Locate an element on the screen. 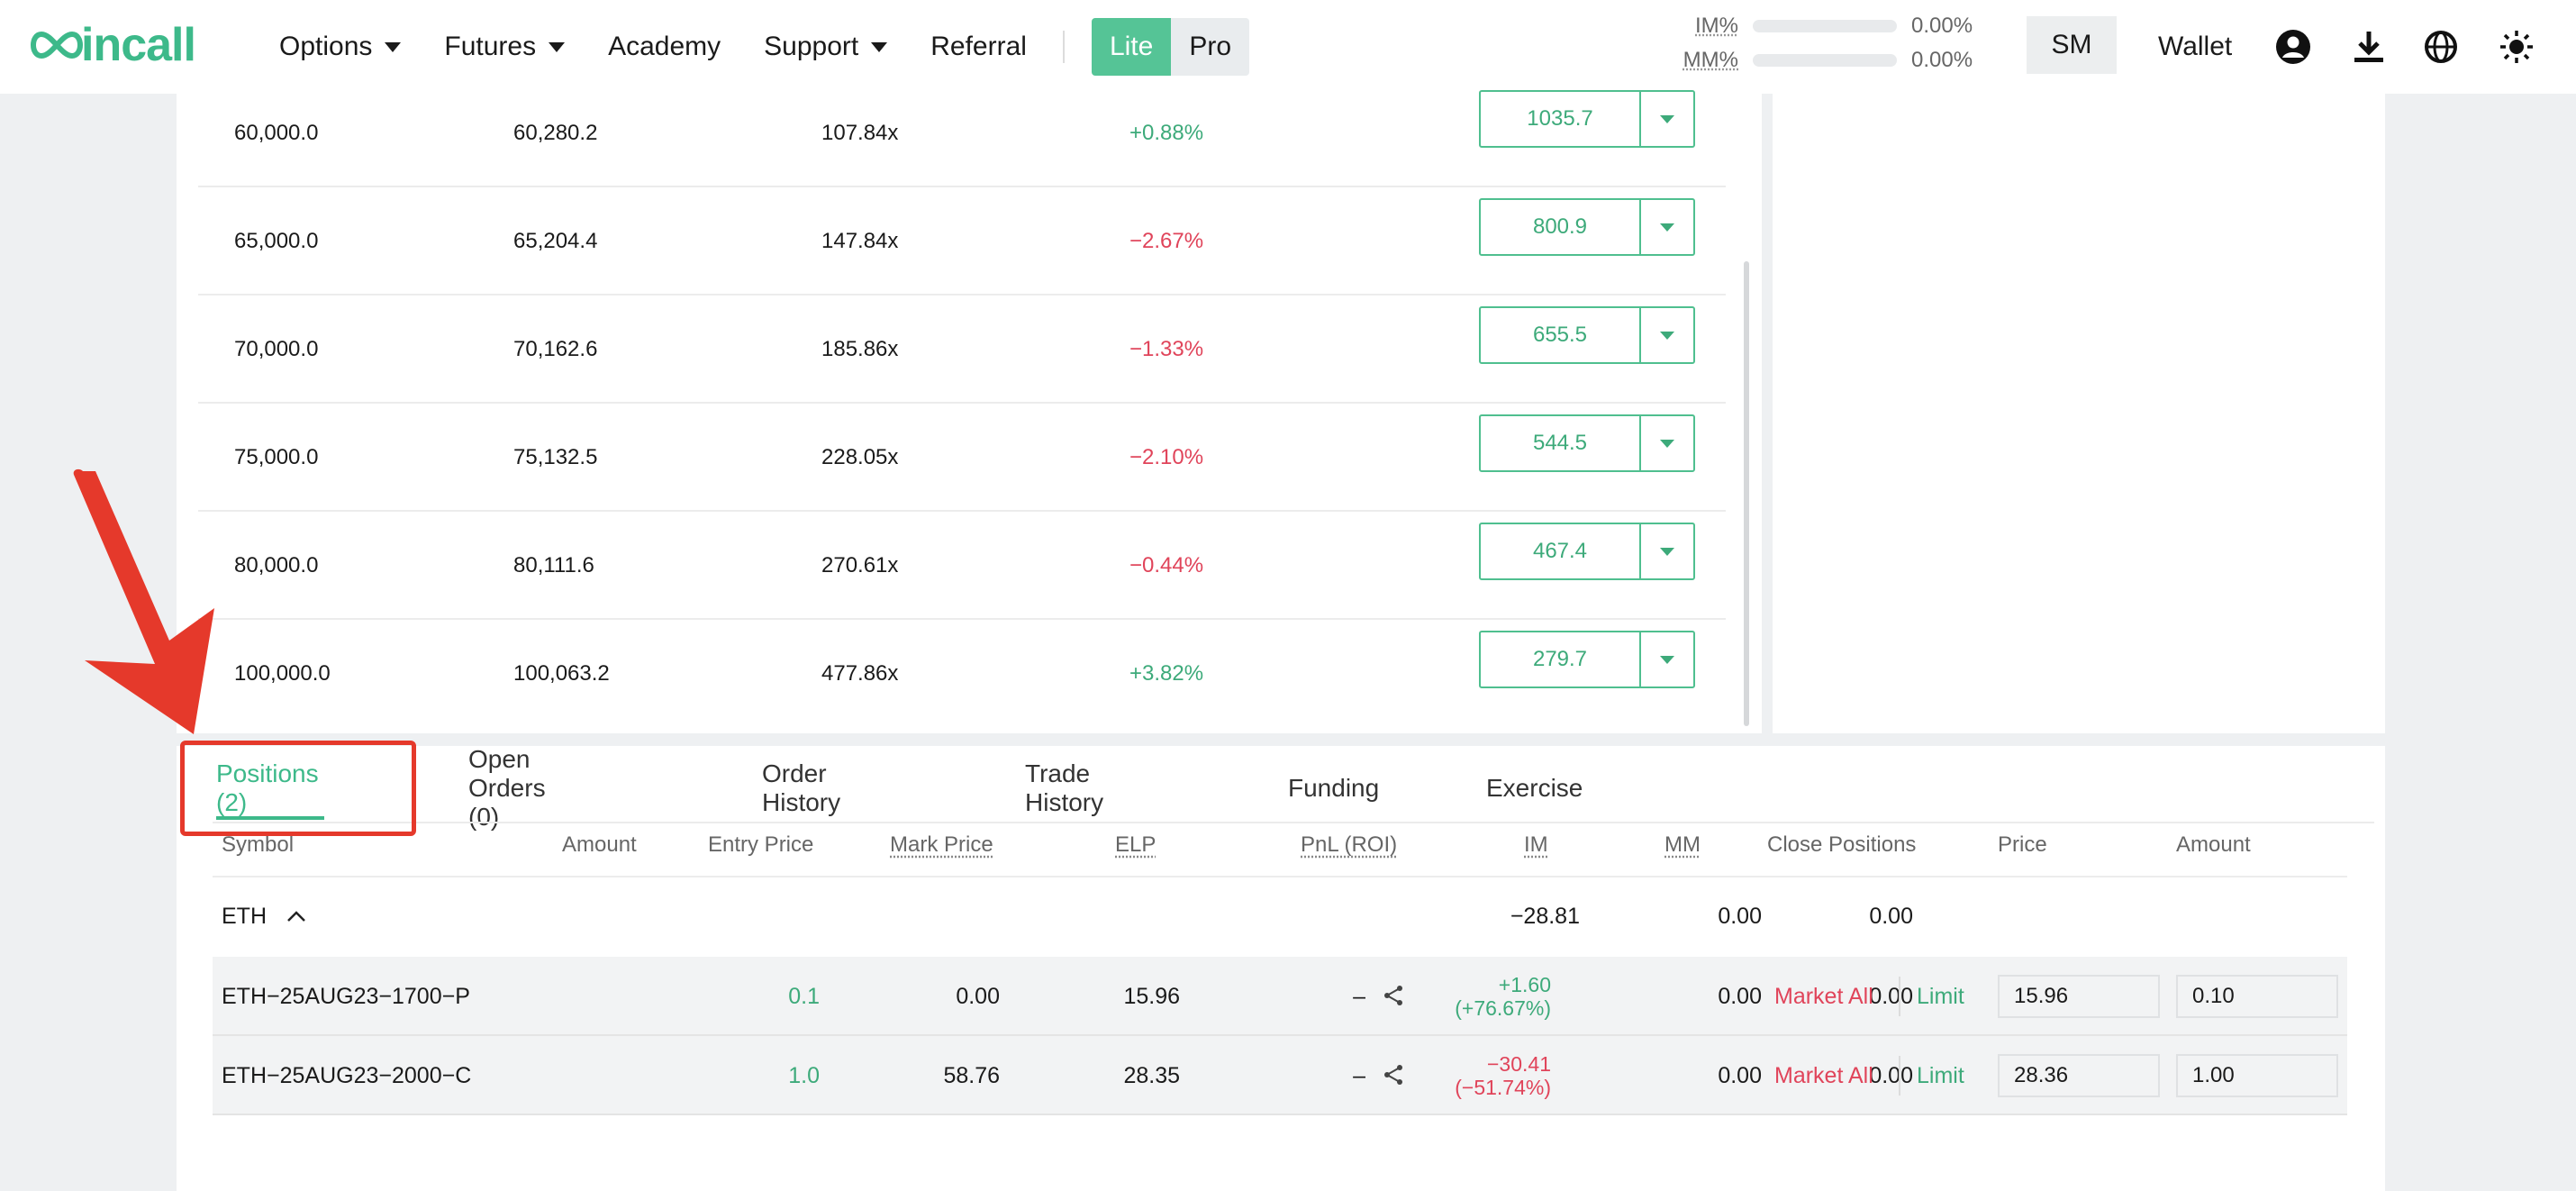 The width and height of the screenshot is (2576, 1191). mm-label: MM% is located at coordinates (1710, 60).